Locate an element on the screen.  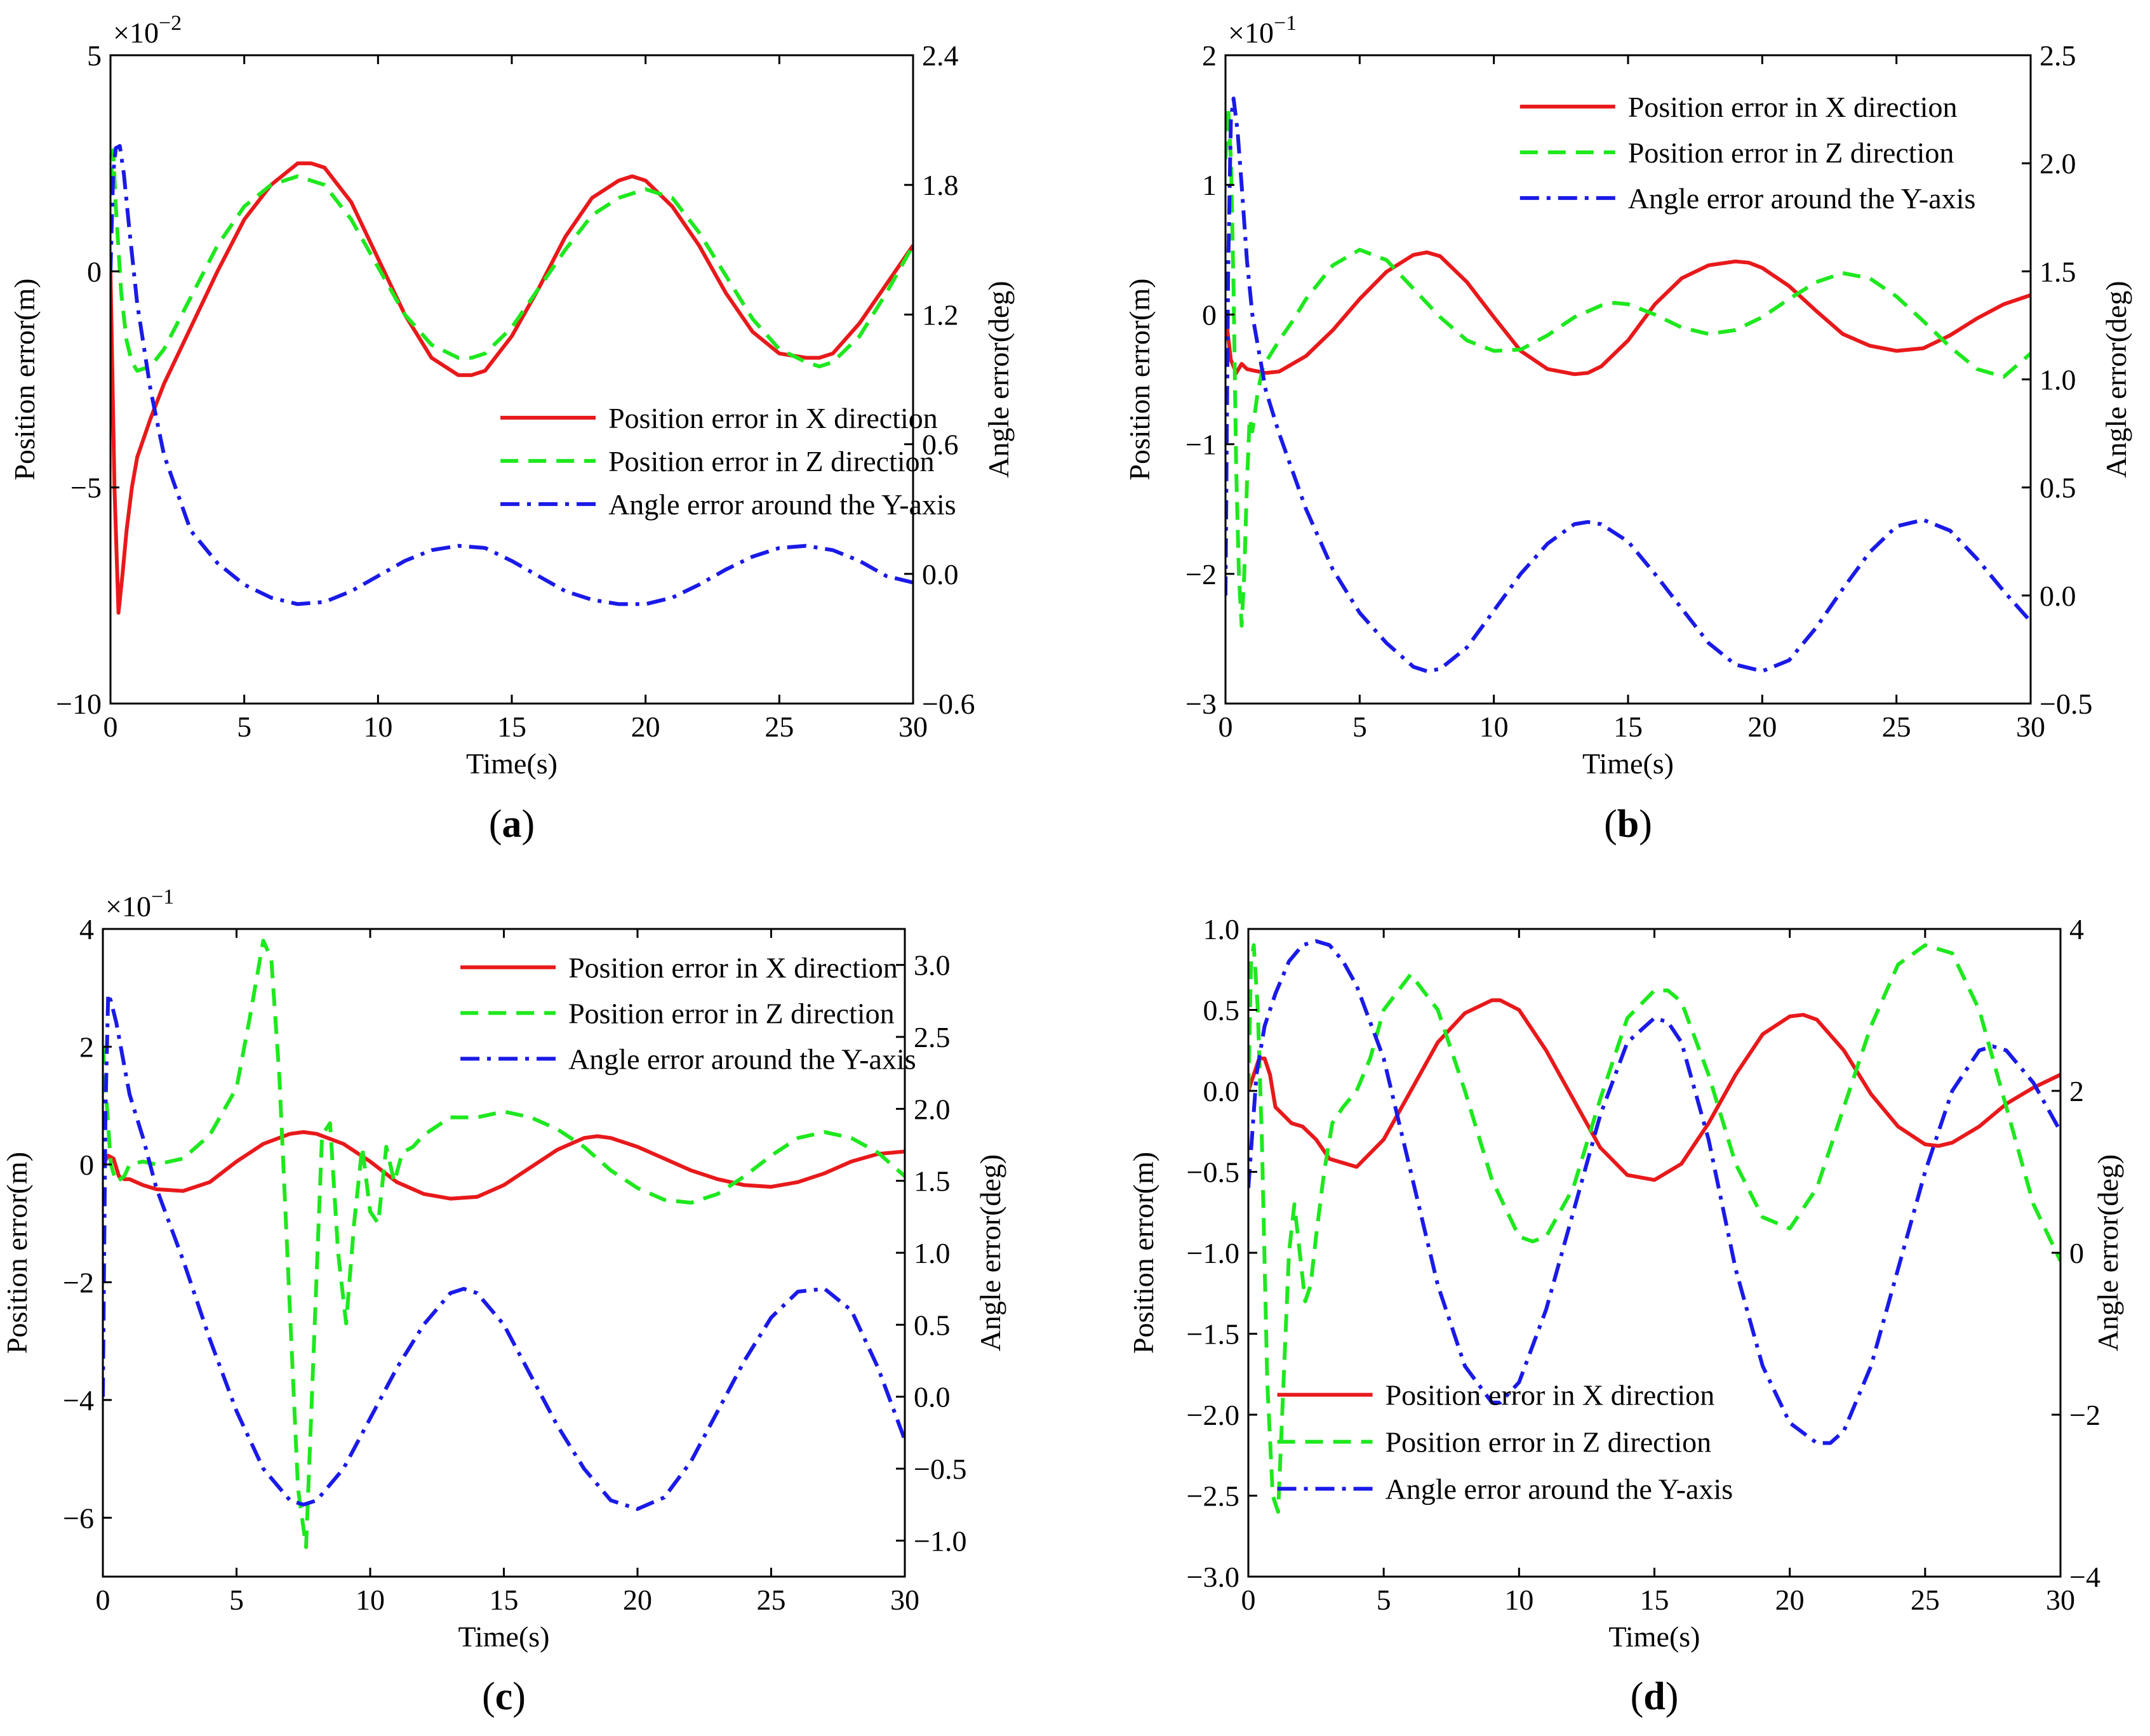
y-tick-label: 5 is located at coordinates (95, 55).